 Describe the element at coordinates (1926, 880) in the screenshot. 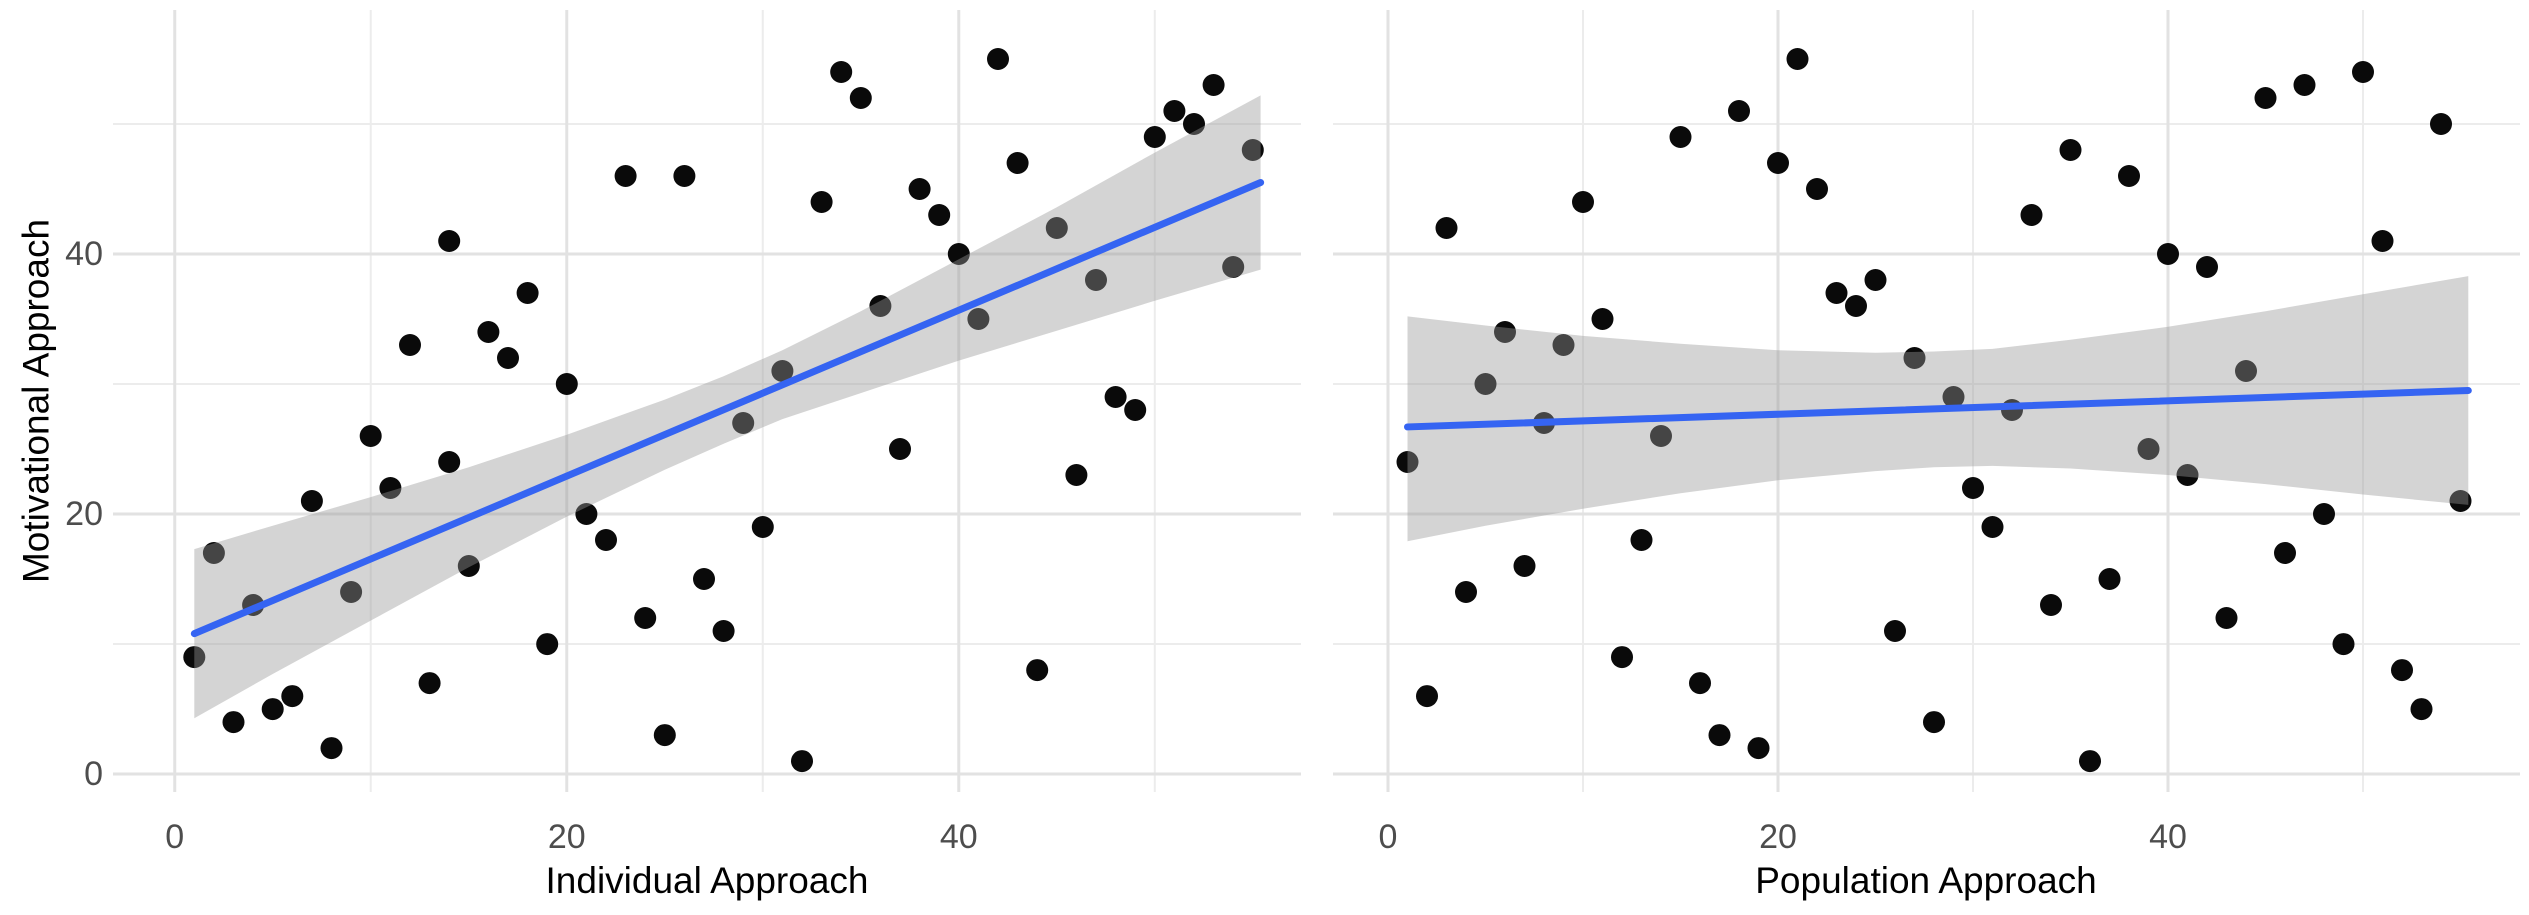

I see `x-axis-title-right: Population Approach` at that location.